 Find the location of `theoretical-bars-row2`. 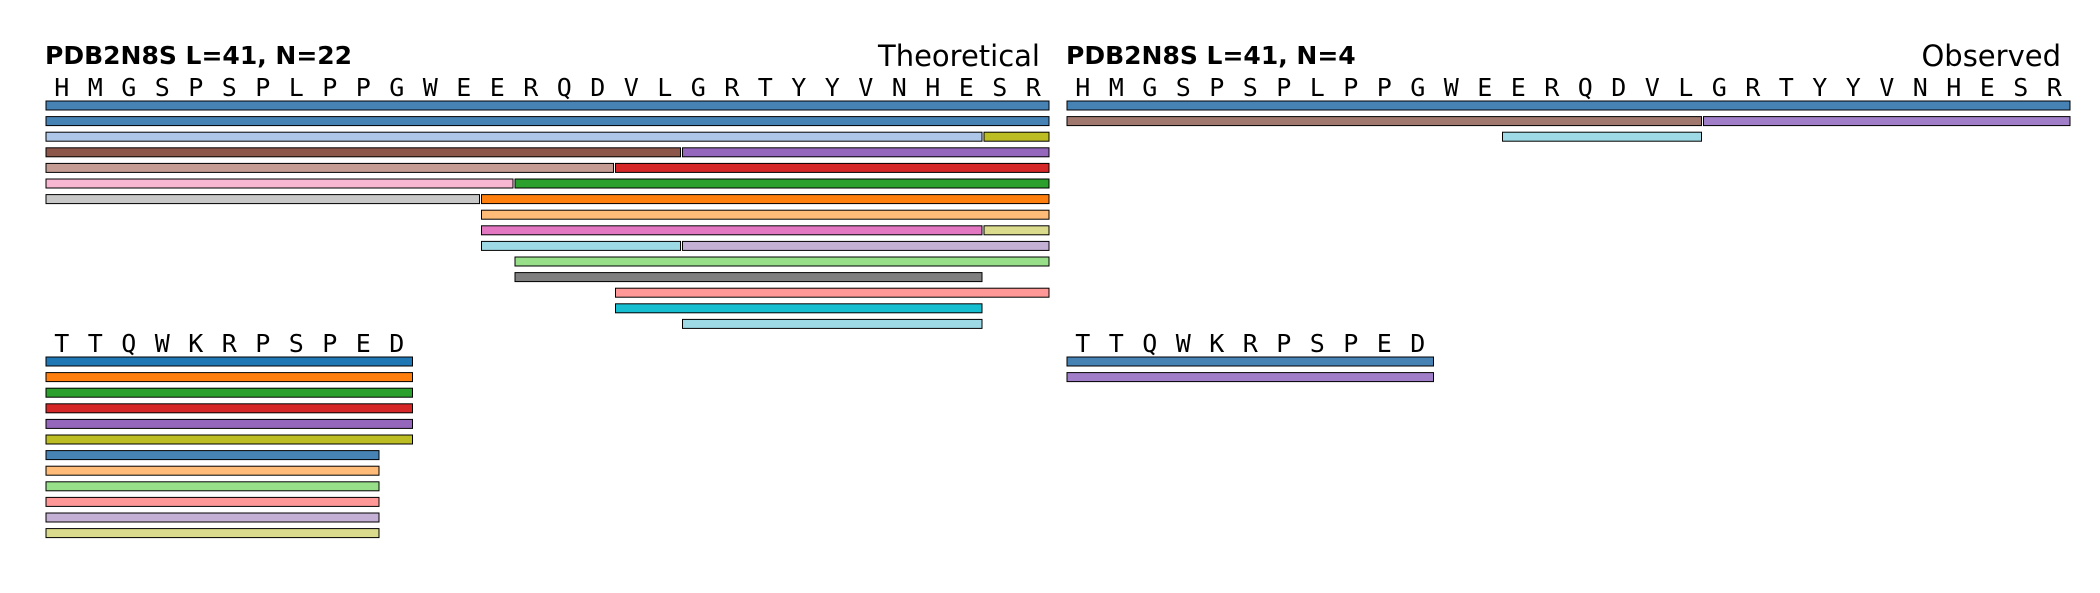

theoretical-bars-row2 is located at coordinates (229, 447).